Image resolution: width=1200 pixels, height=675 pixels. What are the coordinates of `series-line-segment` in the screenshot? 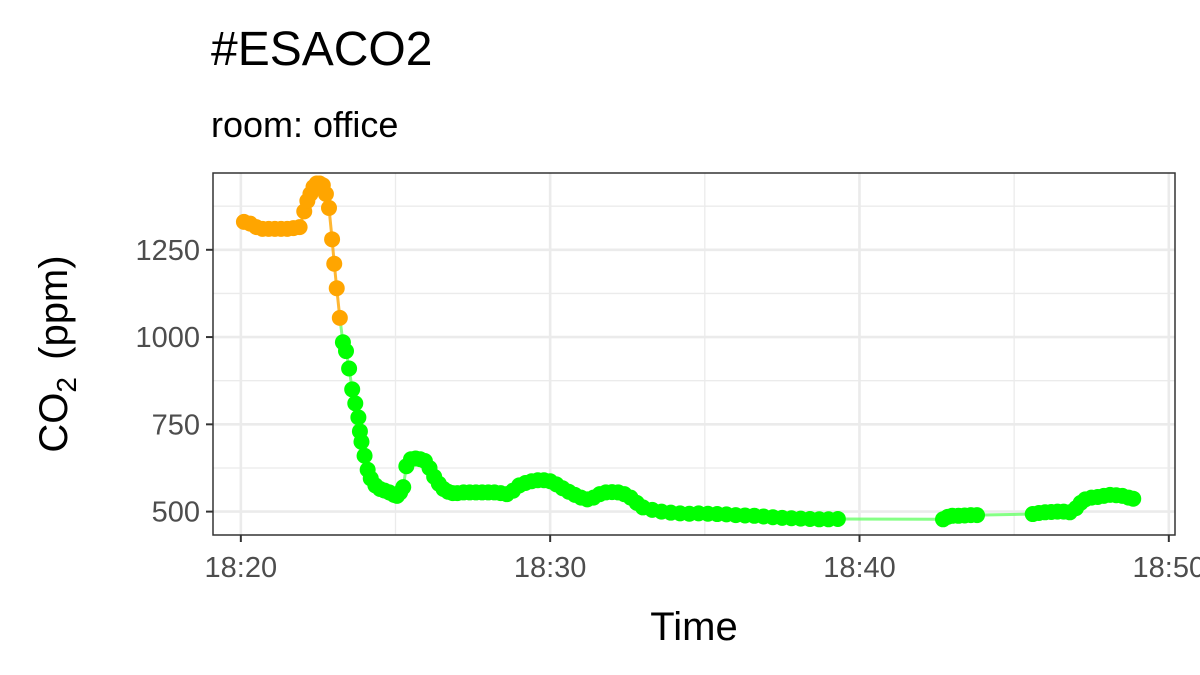 It's located at (1005, 514).